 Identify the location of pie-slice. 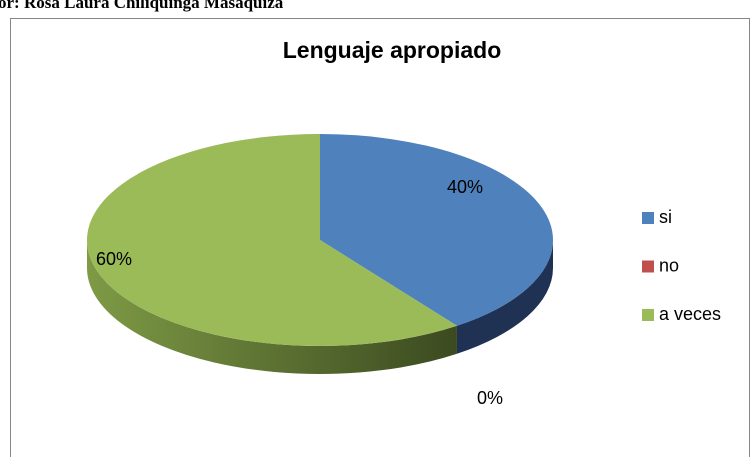
(437, 230).